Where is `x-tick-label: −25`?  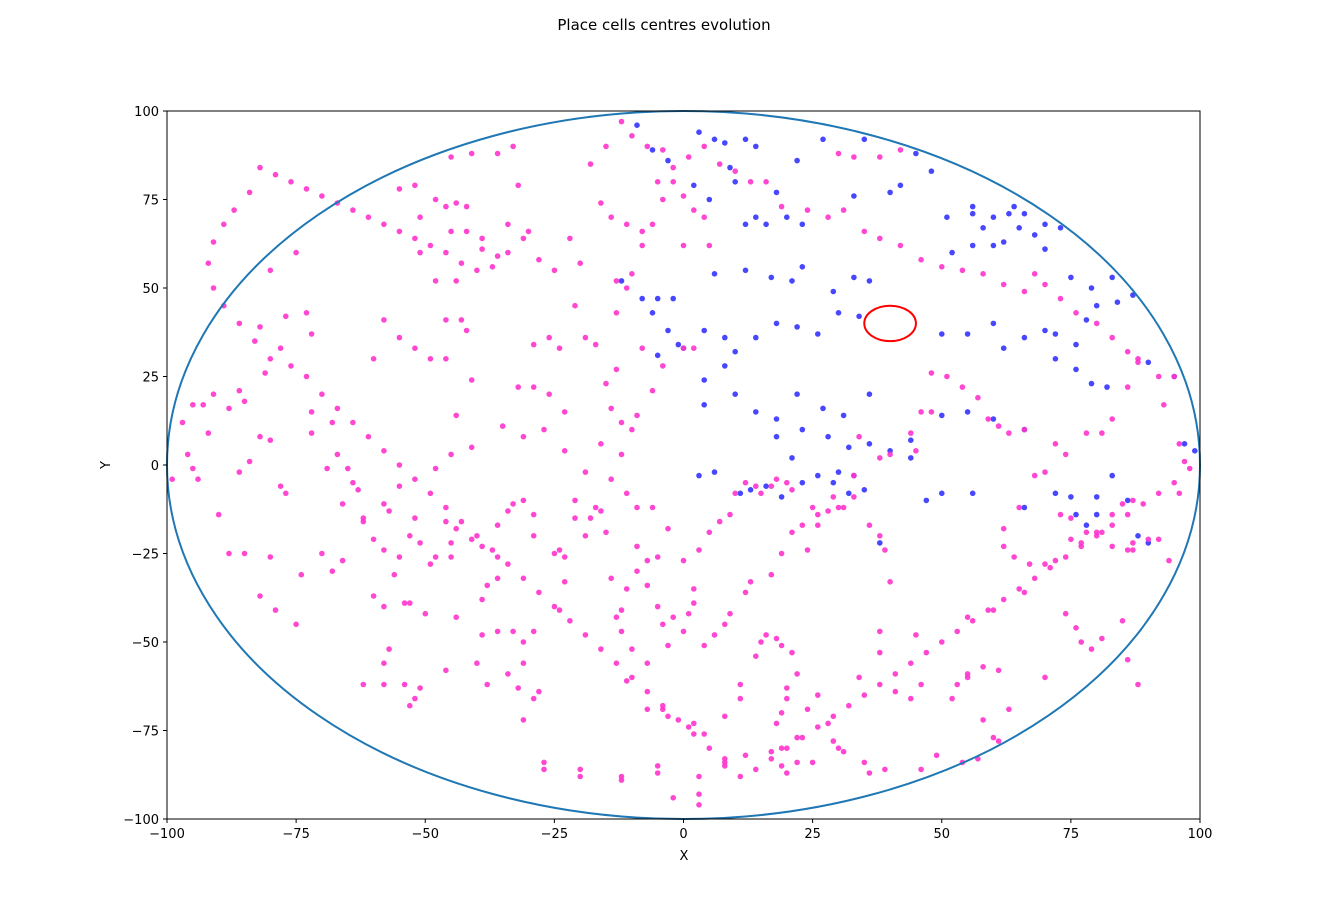 x-tick-label: −25 is located at coordinates (554, 834).